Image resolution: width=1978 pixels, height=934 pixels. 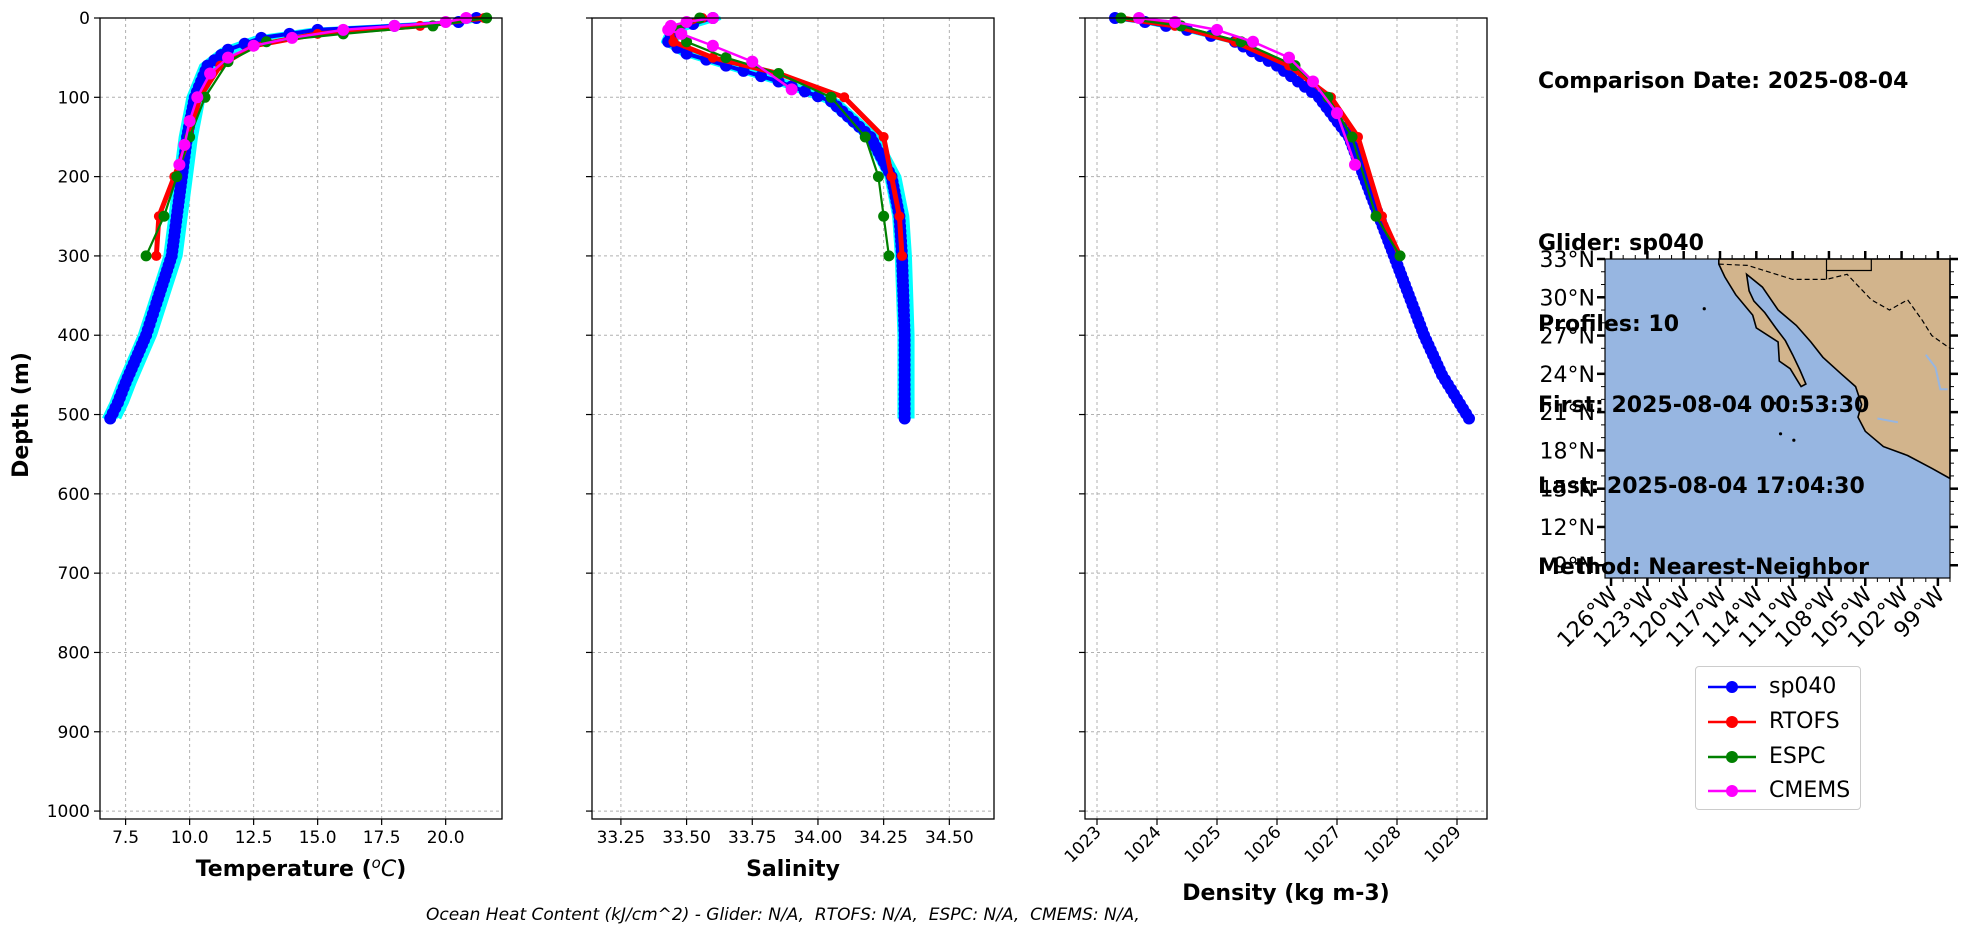 I want to click on temperature-cmems-line, so click(x=322, y=91).